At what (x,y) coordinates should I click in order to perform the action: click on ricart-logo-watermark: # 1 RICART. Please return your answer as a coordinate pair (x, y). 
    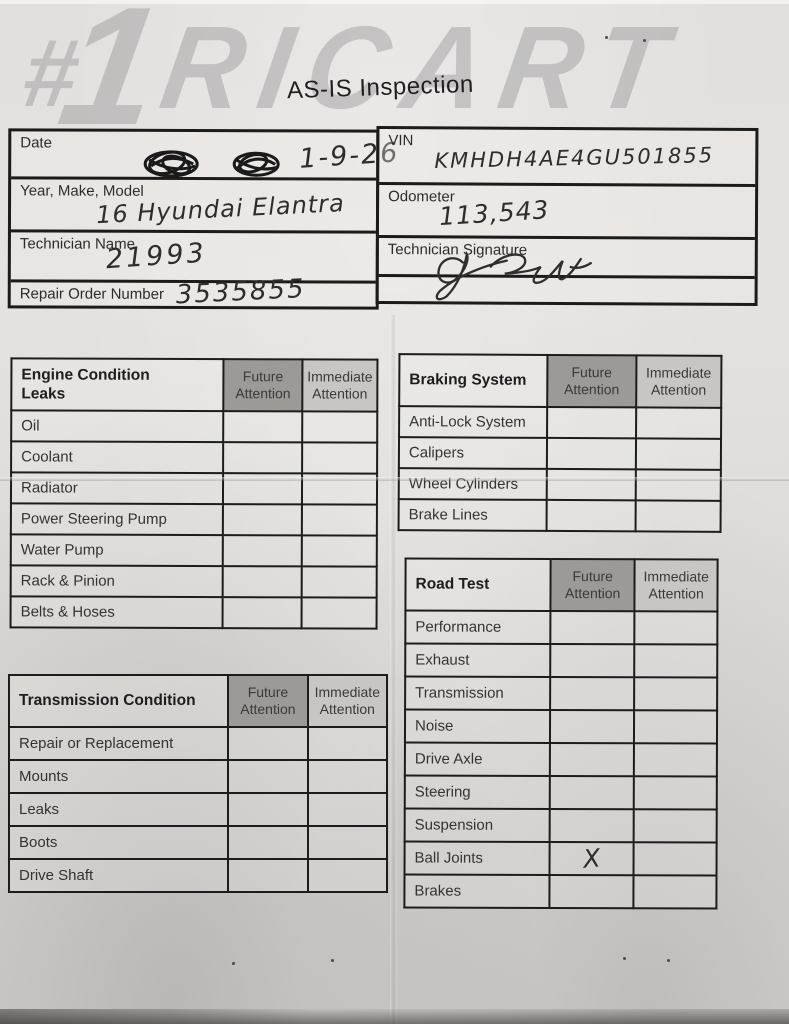
    Looking at the image, I should click on (394, 67).